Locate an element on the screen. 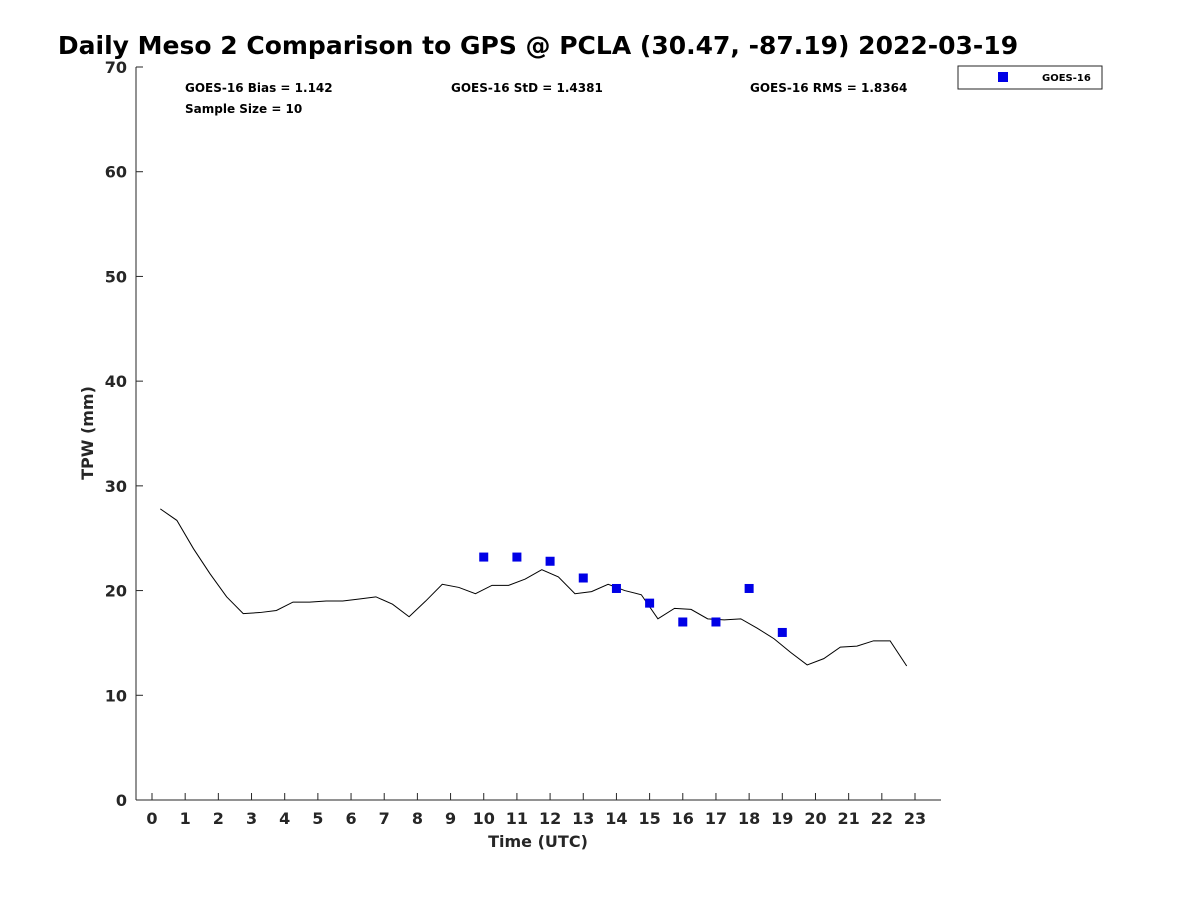  y-tick-label: 10 is located at coordinates (116, 695).